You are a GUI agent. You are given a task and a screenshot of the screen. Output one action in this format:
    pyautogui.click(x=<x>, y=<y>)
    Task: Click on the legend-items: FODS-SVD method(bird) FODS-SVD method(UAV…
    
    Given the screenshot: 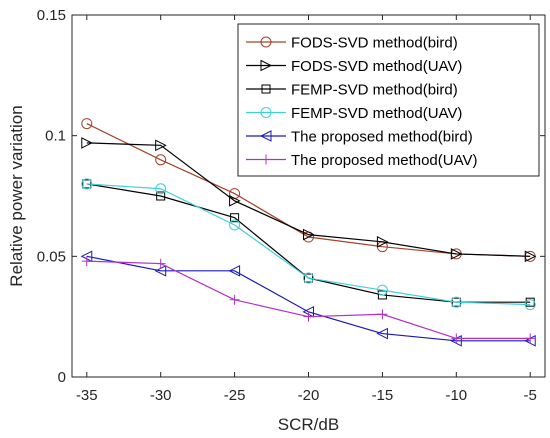 What is the action you would take?
    pyautogui.click(x=361, y=102)
    